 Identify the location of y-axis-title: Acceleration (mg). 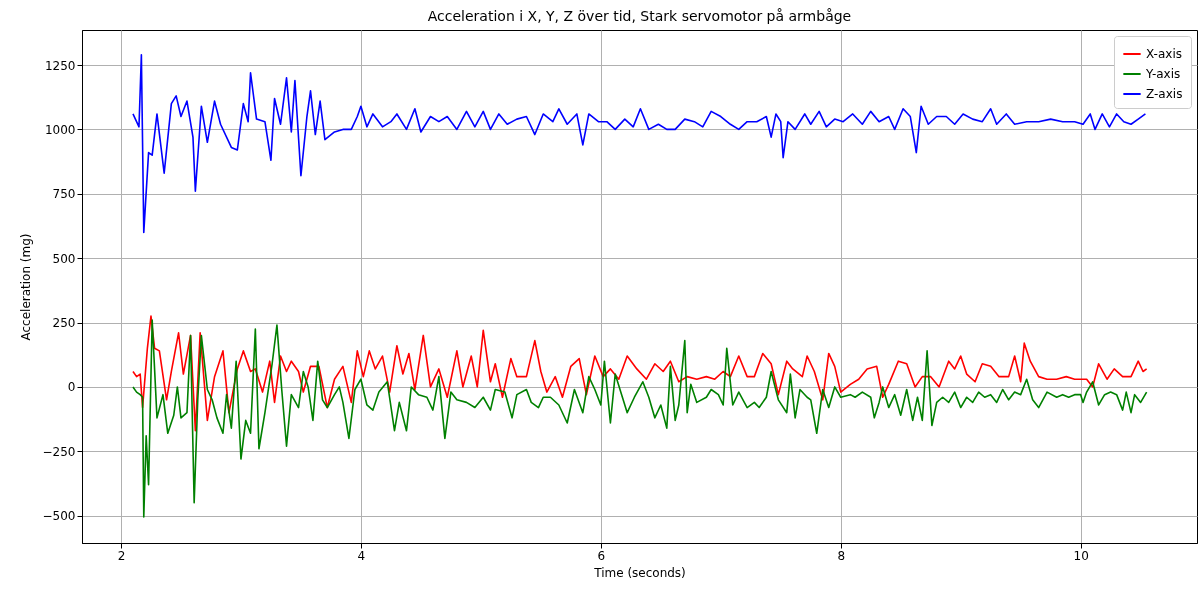
(25, 287).